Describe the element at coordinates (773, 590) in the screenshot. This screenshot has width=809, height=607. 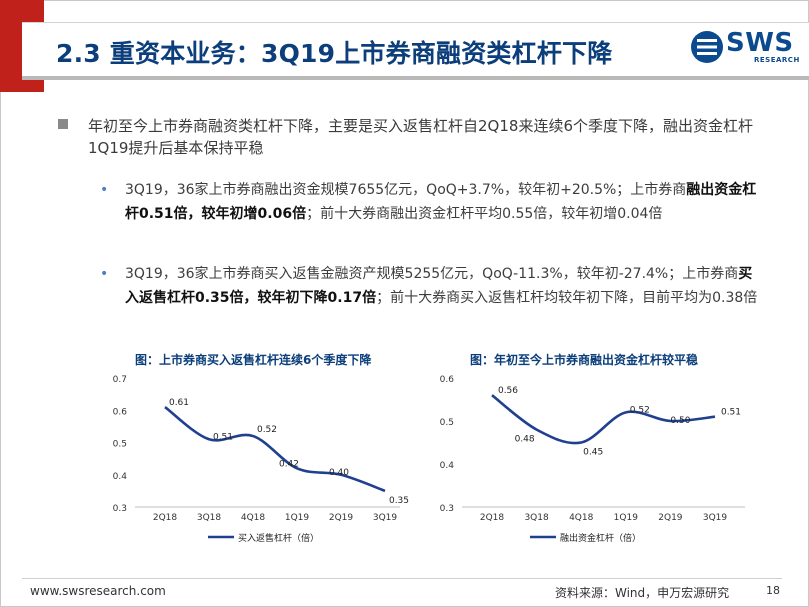
I see `page-number: 18` at that location.